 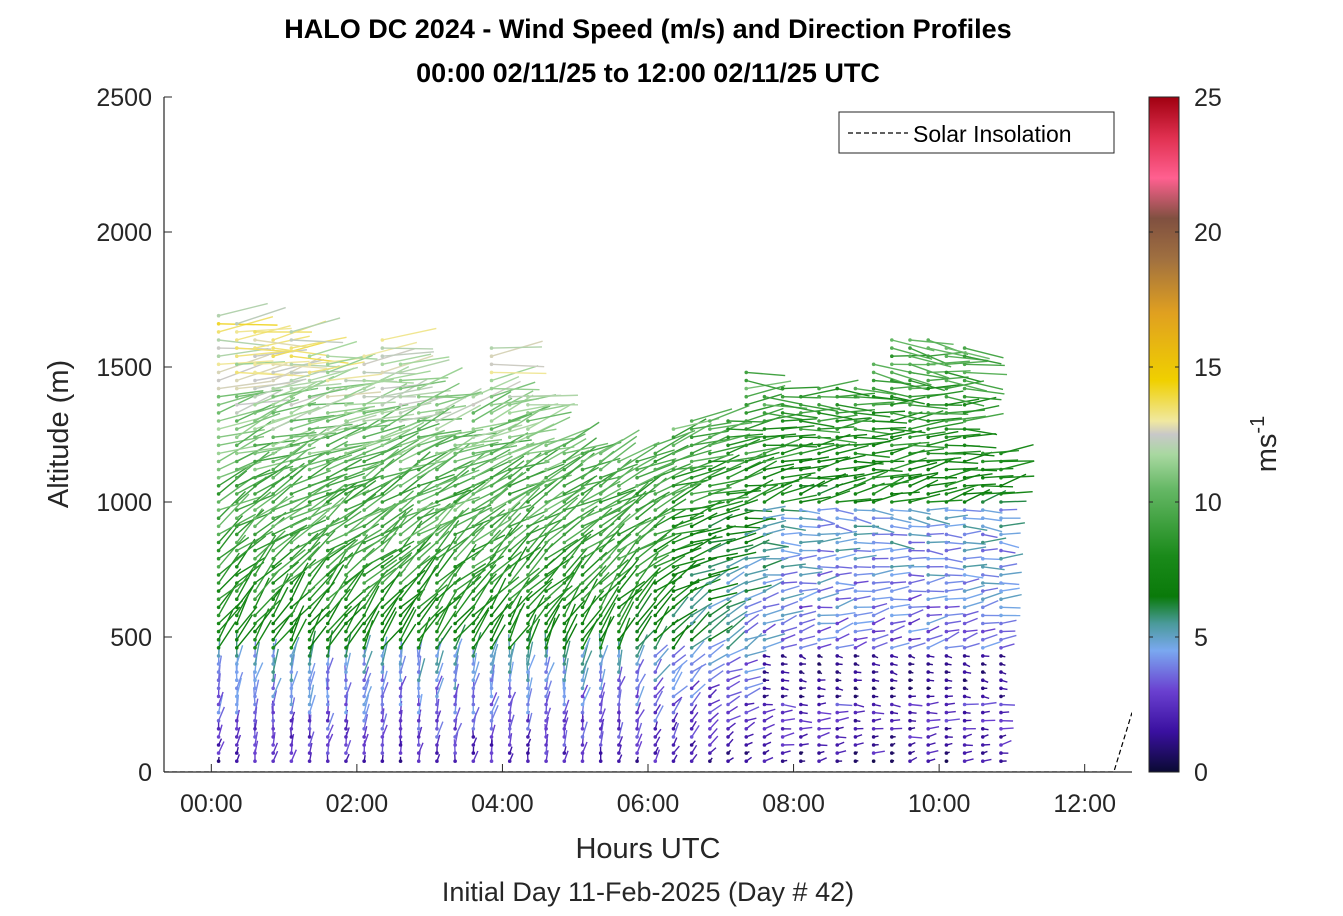 I want to click on y-tick-label: 1500, so click(x=124, y=368).